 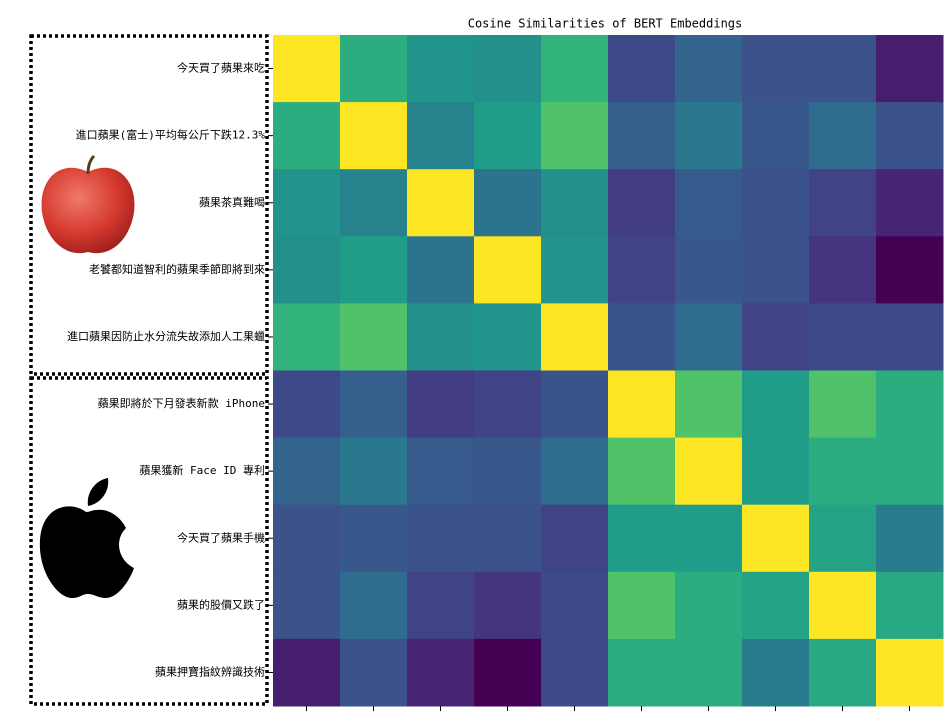 What do you see at coordinates (177, 269) in the screenshot?
I see `y-tick-label: 老饕都知道智利的蘋果季節即將到來` at bounding box center [177, 269].